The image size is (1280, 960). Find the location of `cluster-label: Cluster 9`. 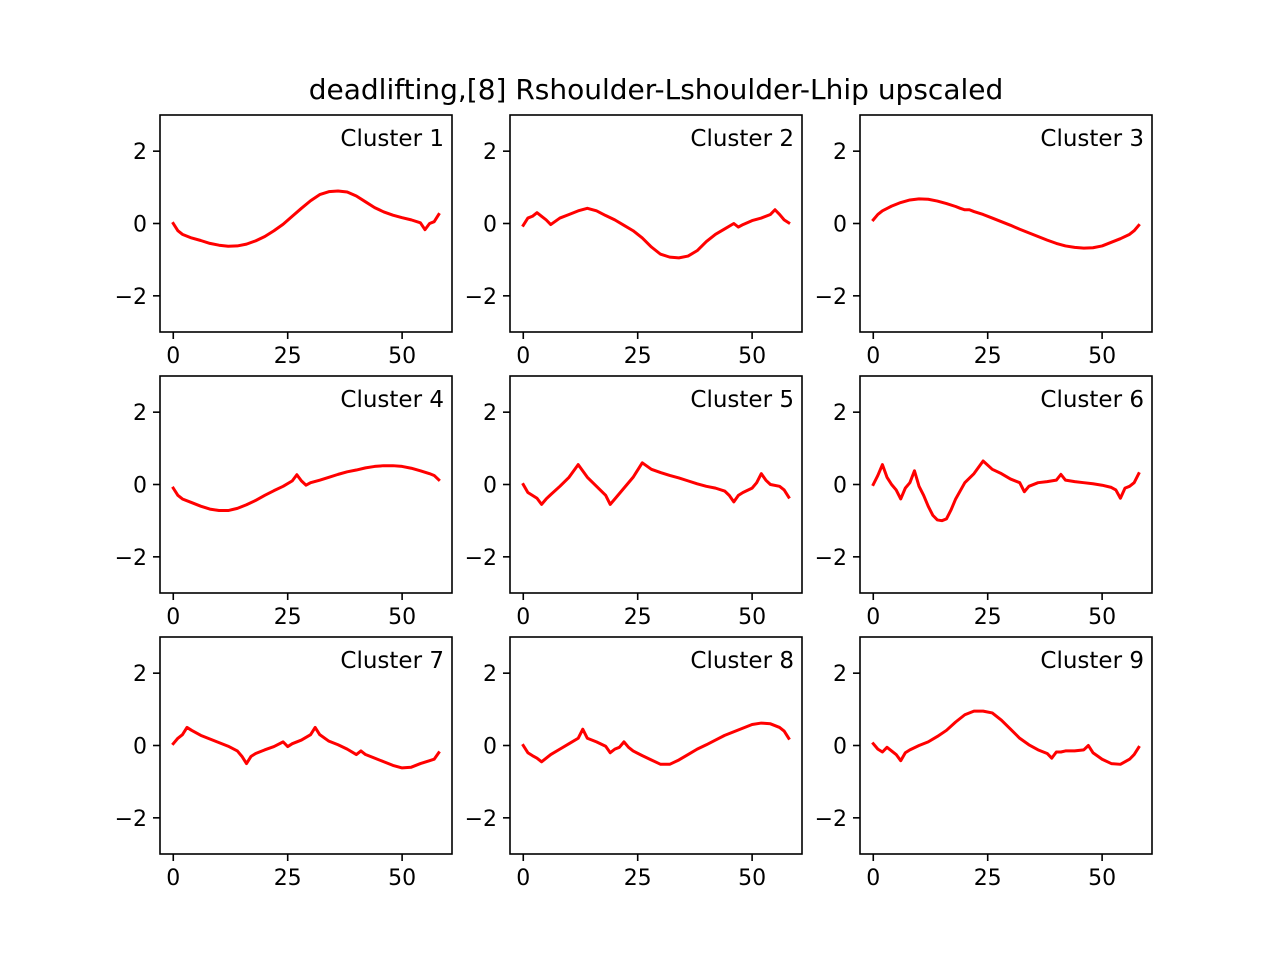

cluster-label: Cluster 9 is located at coordinates (1092, 661).